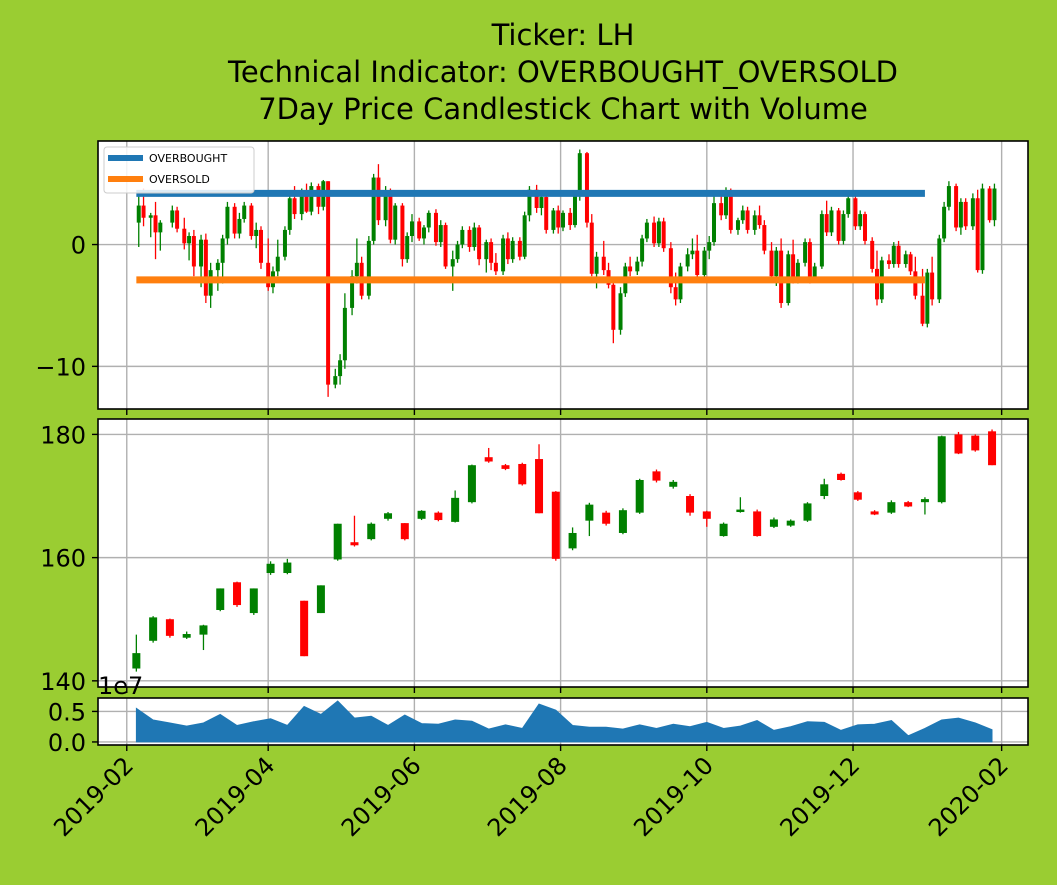  Describe the element at coordinates (563, 35) in the screenshot. I see `title-line-1: Ticker: LH` at that location.